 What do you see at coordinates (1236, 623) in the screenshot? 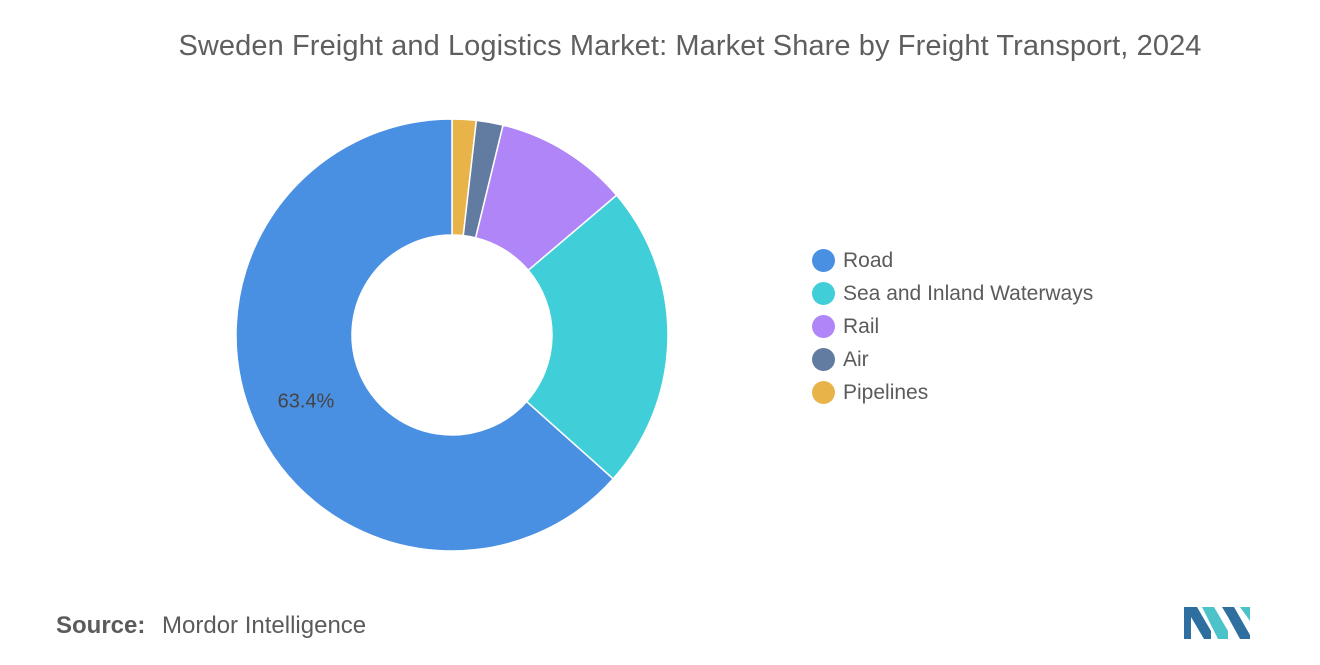
I see `logo-shape-right` at bounding box center [1236, 623].